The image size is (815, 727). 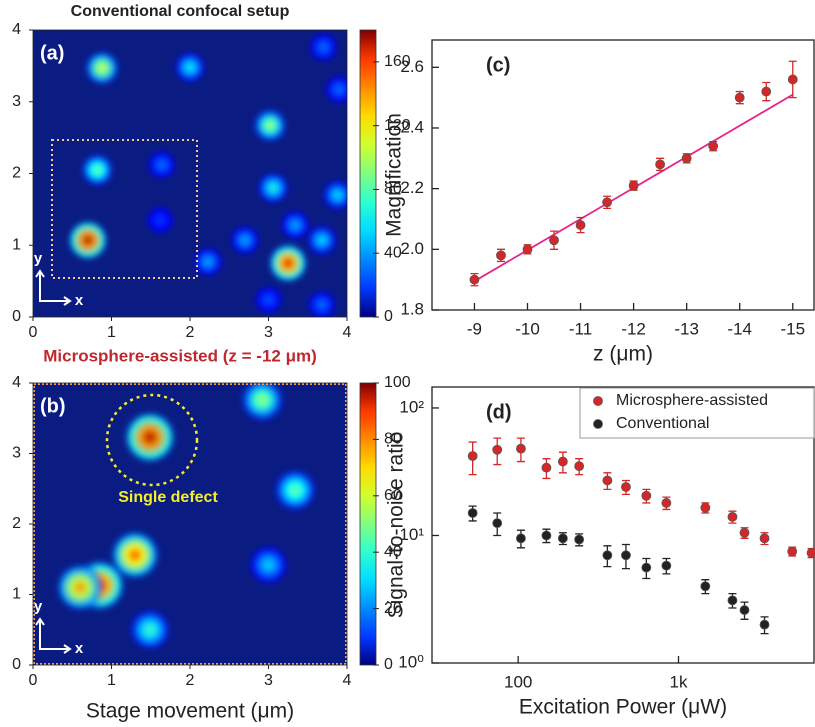 What do you see at coordinates (186, 517) in the screenshot?
I see `spots` at bounding box center [186, 517].